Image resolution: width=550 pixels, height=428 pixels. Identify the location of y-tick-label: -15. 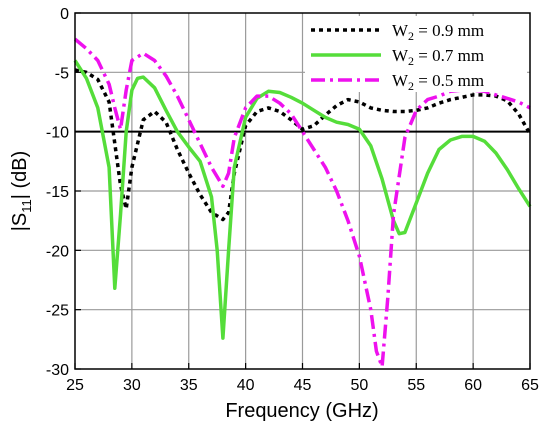
(57, 192).